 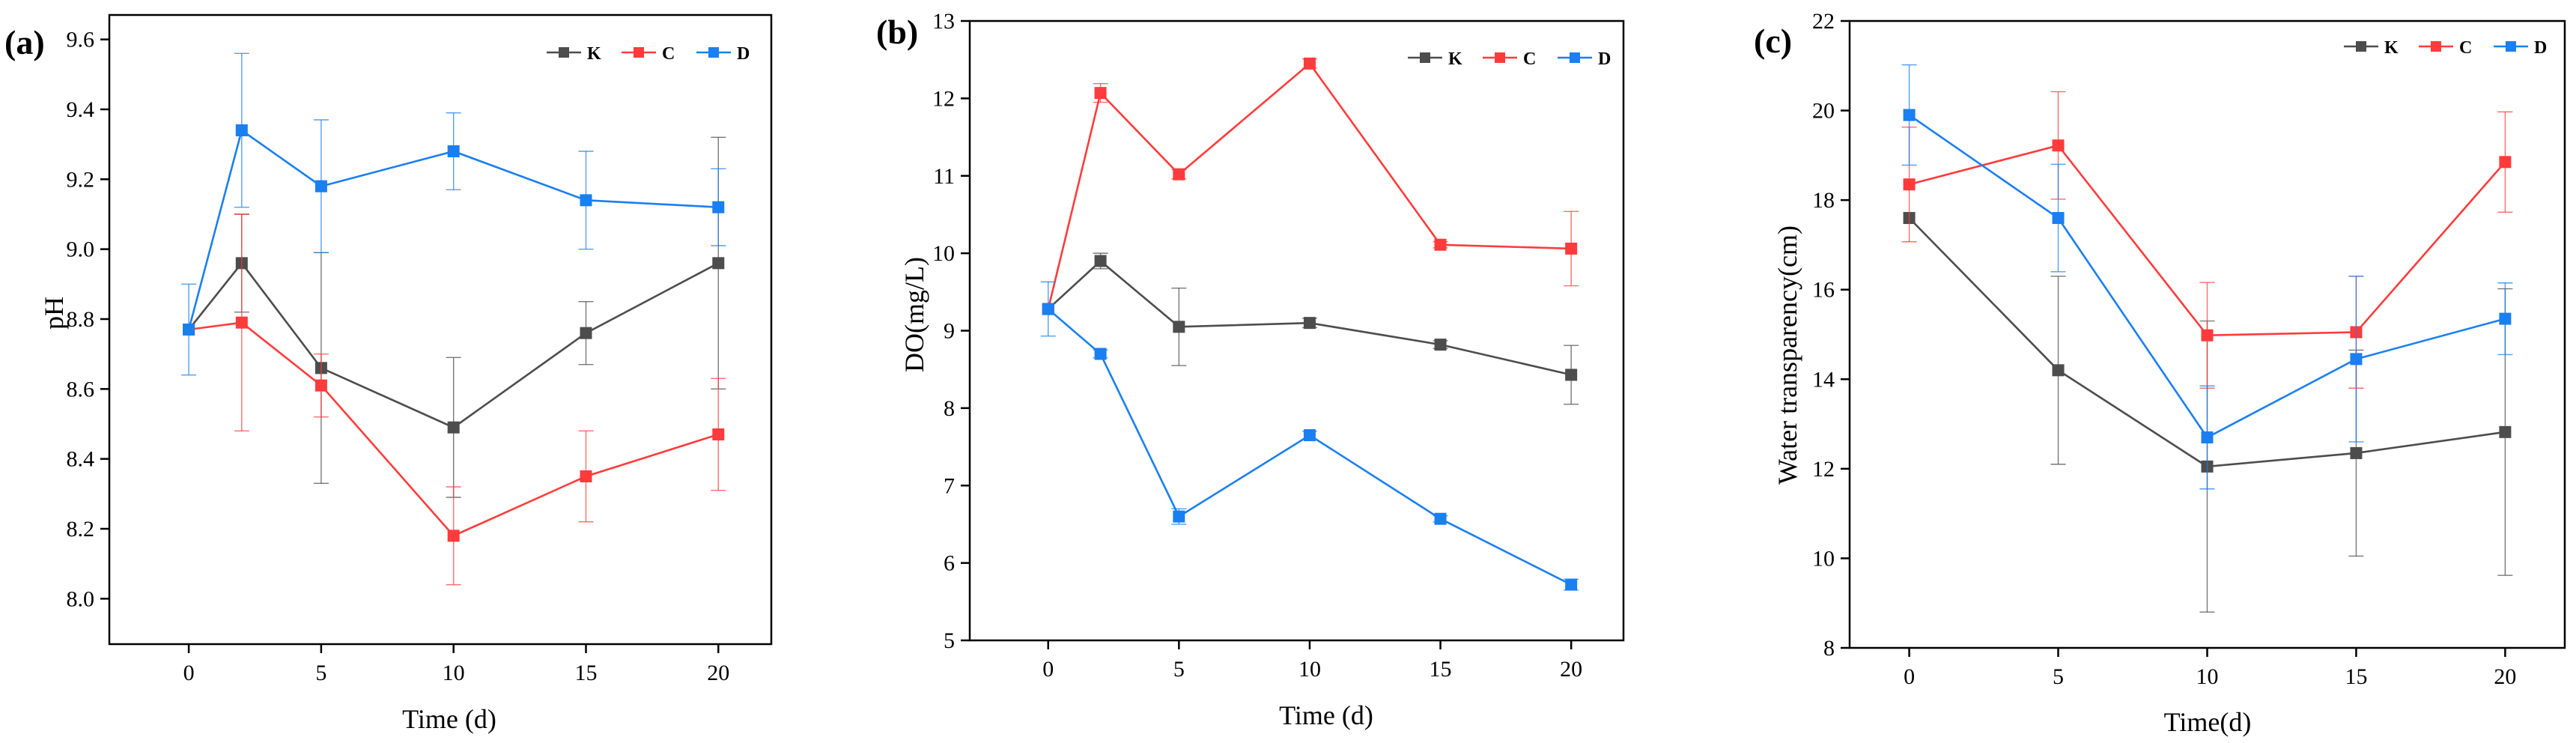 What do you see at coordinates (1773, 41) in the screenshot?
I see `panel-c-label: (c)` at bounding box center [1773, 41].